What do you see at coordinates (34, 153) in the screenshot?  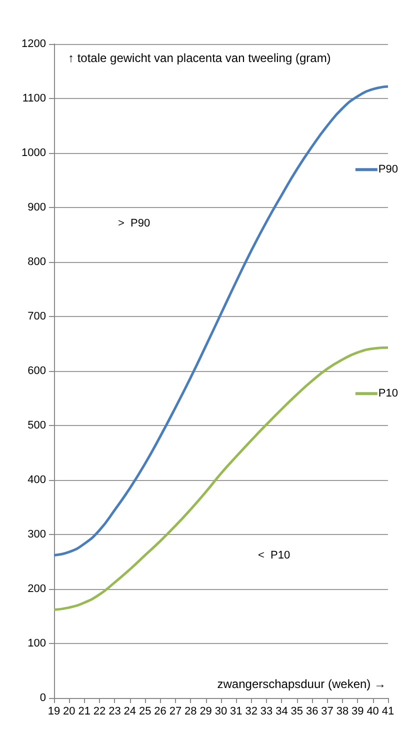 I see `y-tick-label: 1000` at bounding box center [34, 153].